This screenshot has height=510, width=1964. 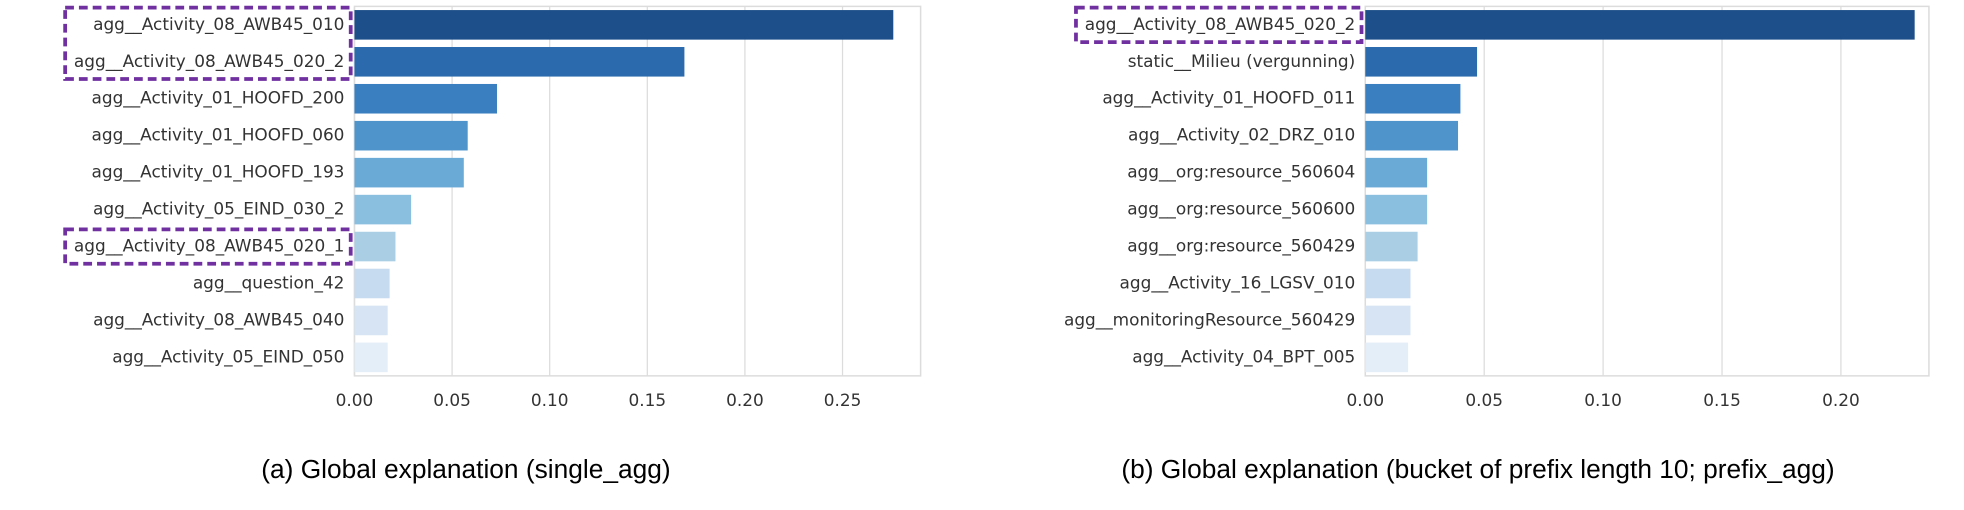 I want to click on y-tick-label: agg__Activity_01_HOOFD_011, so click(x=1228, y=98).